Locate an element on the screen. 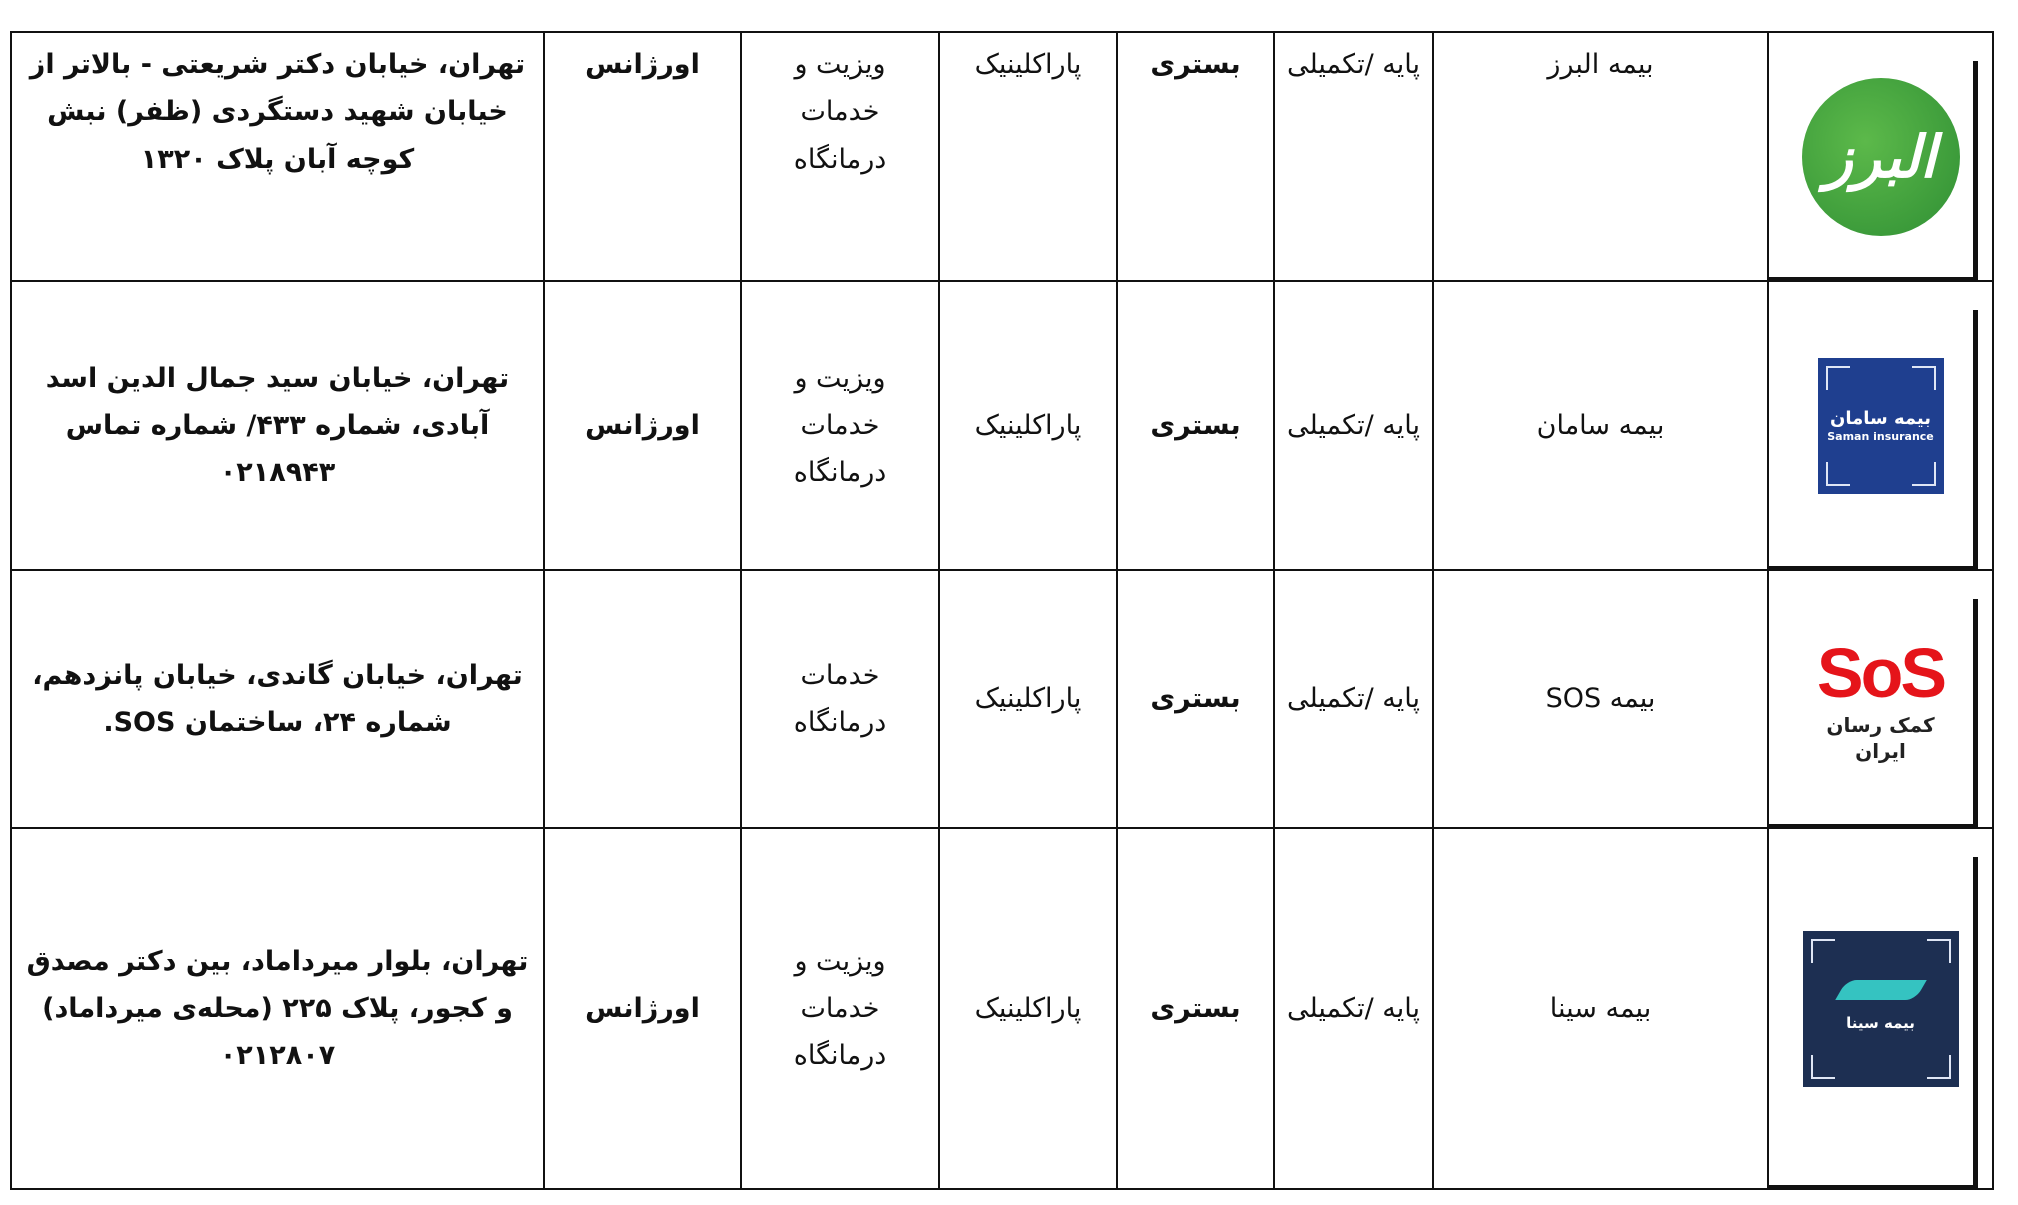  insurer-name: بیمه سامان is located at coordinates (1600, 425).